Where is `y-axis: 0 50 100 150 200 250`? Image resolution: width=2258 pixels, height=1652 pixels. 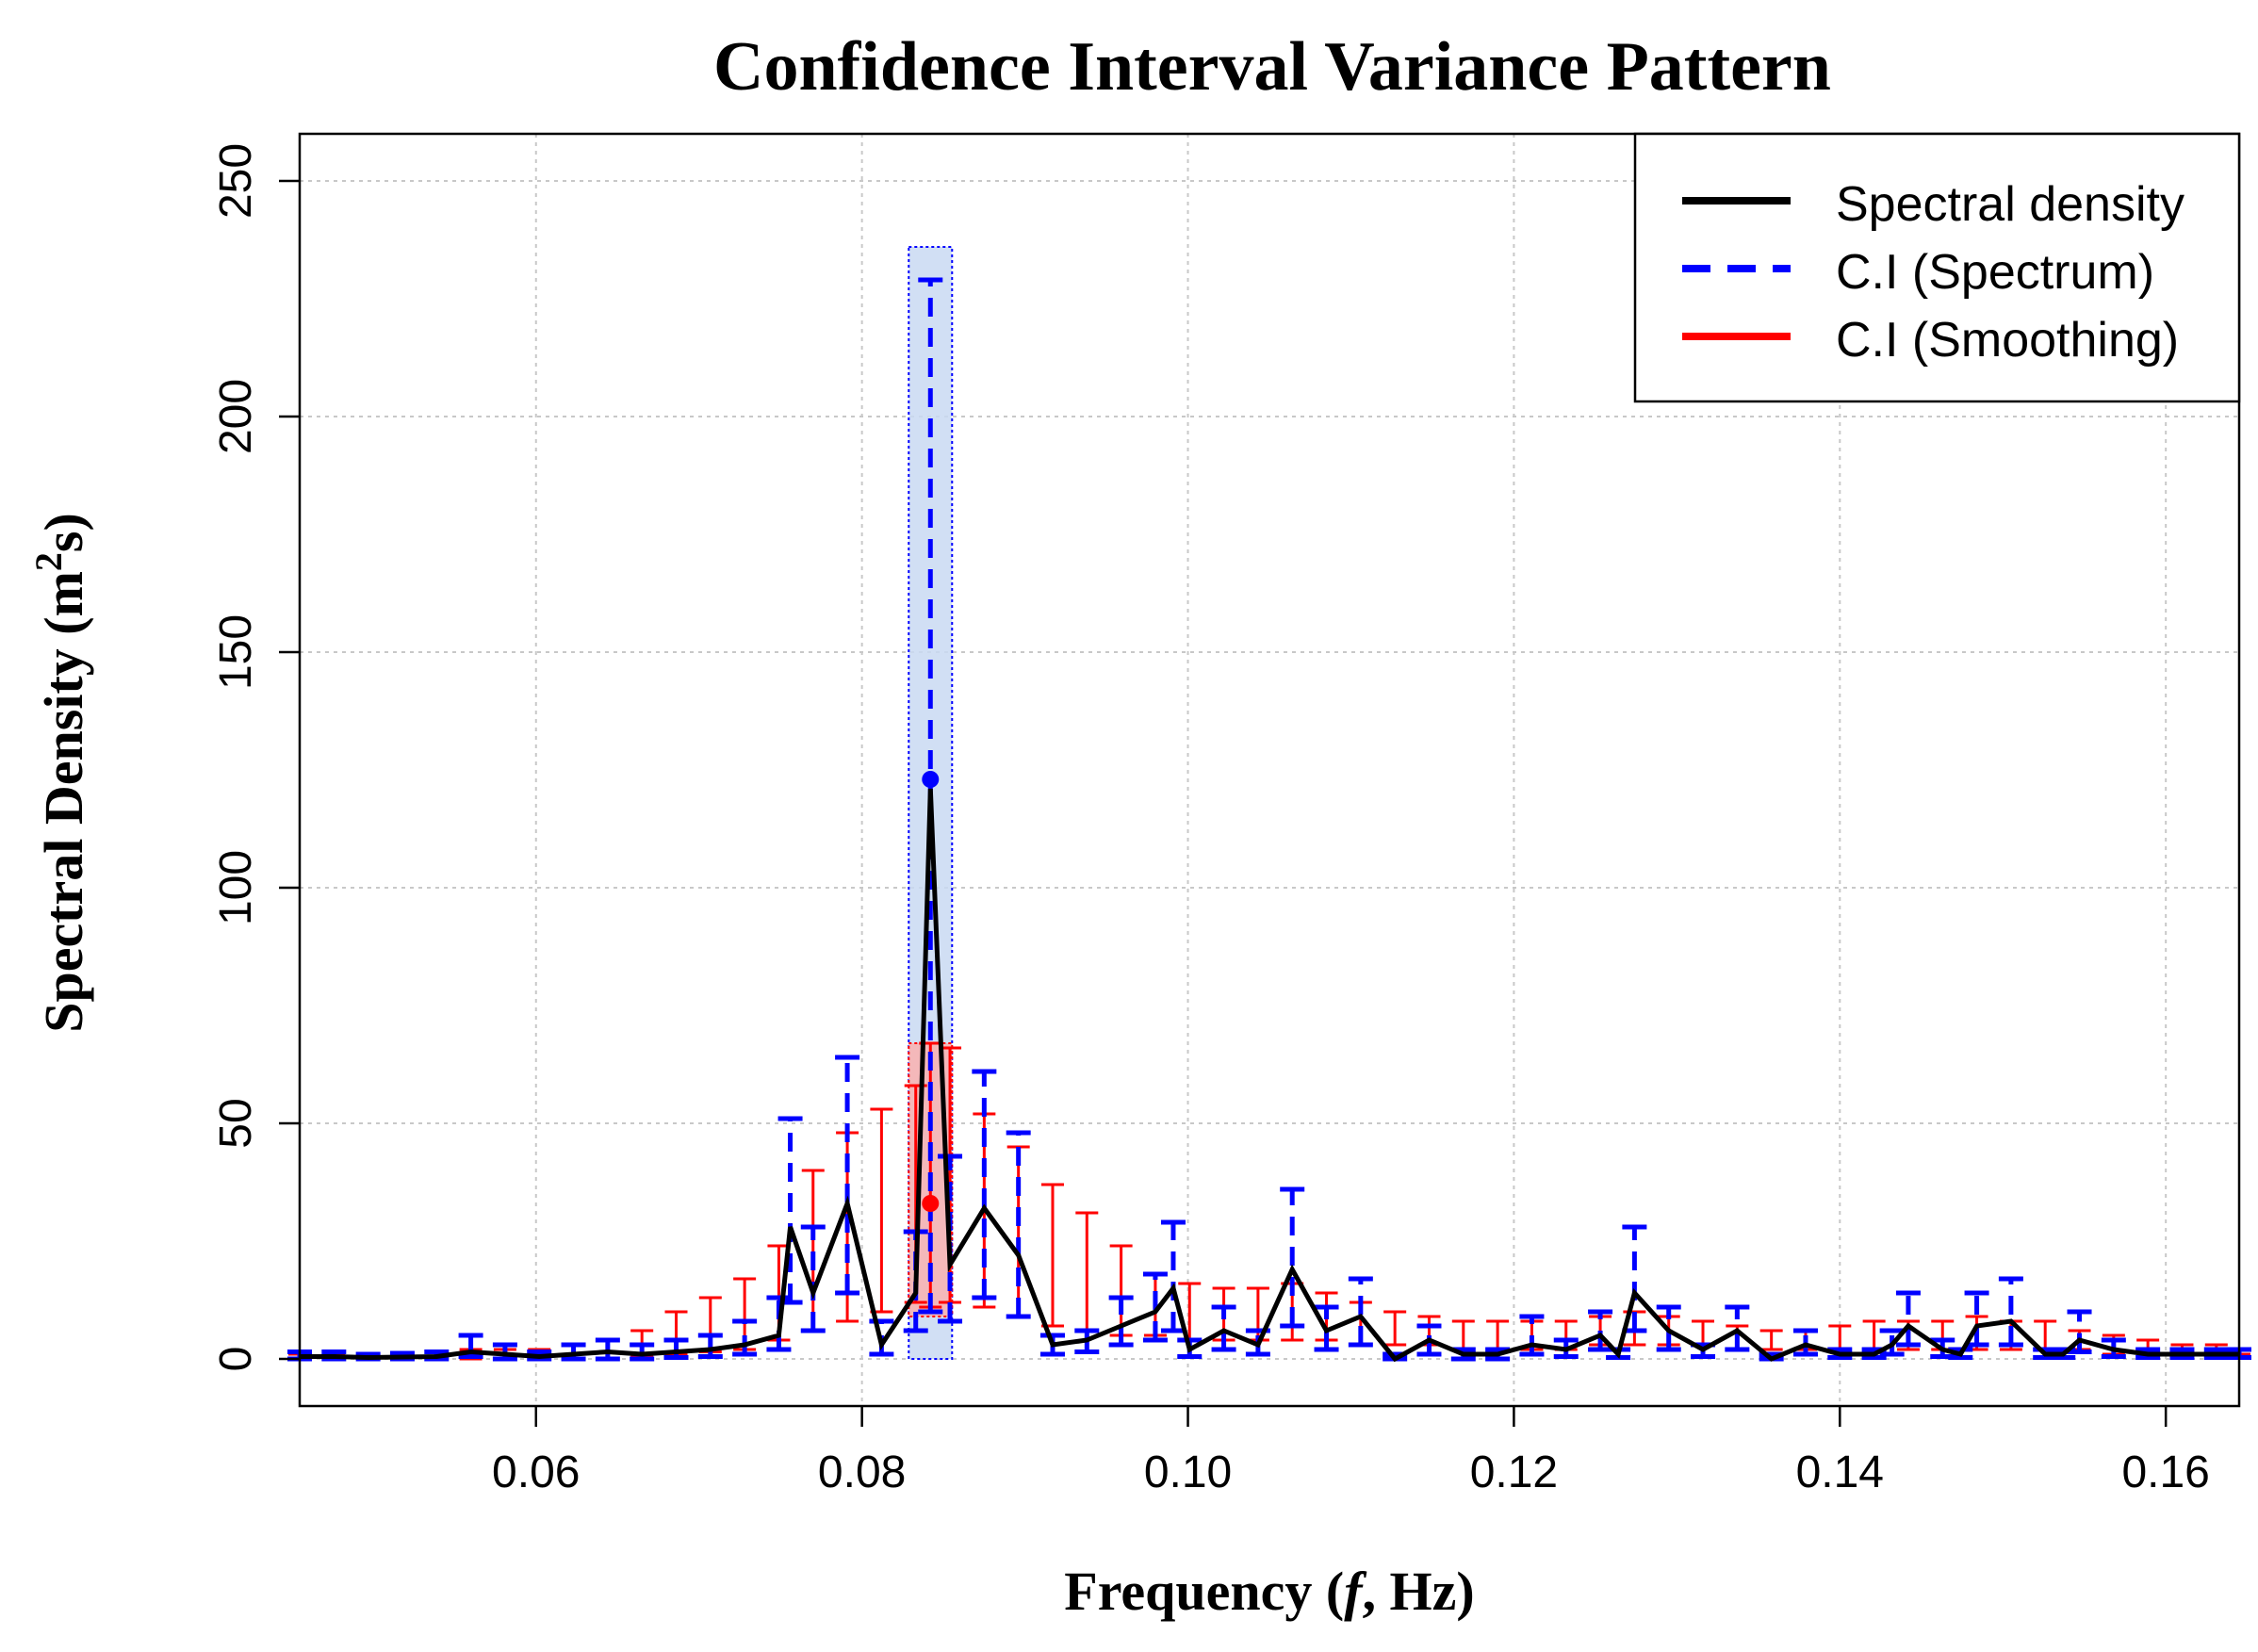
y-axis: 0 50 100 150 200 250 is located at coordinates (255, 757).